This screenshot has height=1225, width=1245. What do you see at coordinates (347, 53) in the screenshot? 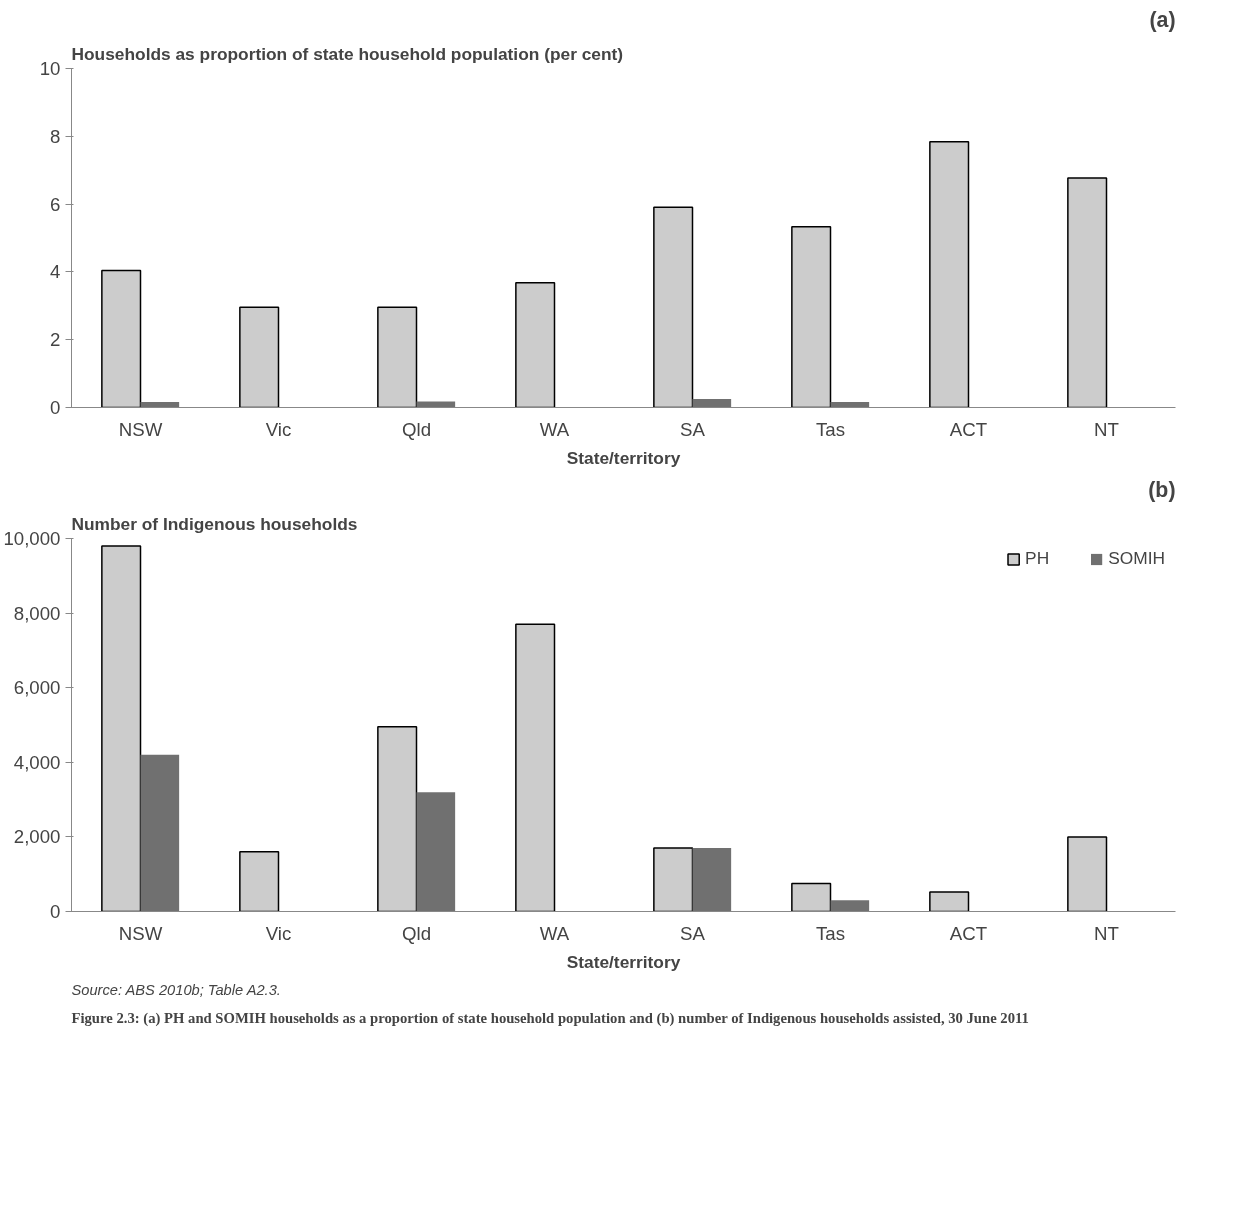
I see `y-axis-title: Households as proportion of state household population (per cent)` at bounding box center [347, 53].